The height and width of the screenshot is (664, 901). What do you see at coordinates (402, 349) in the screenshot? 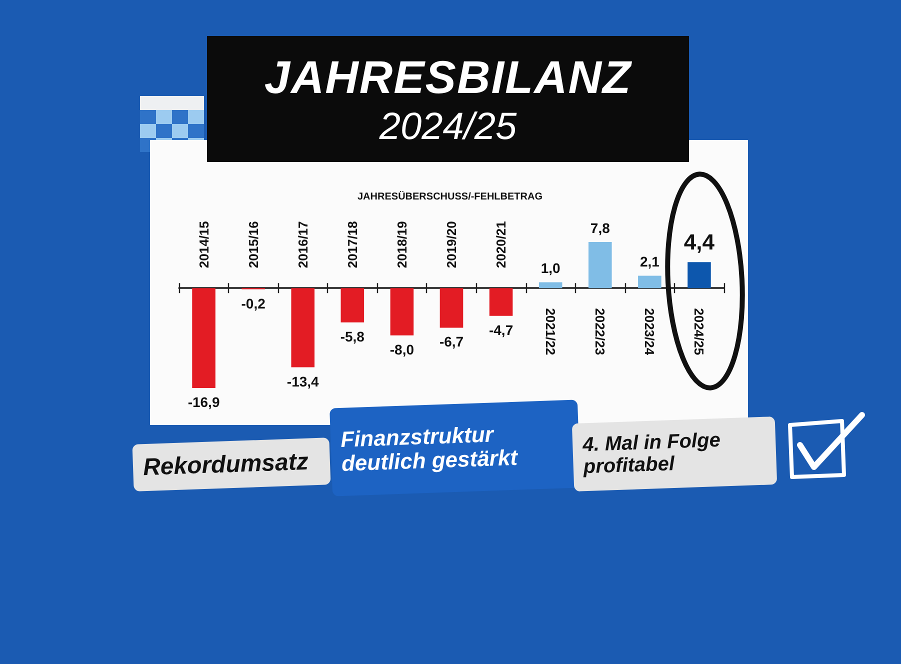
I see `data-label: -8,0` at bounding box center [402, 349].